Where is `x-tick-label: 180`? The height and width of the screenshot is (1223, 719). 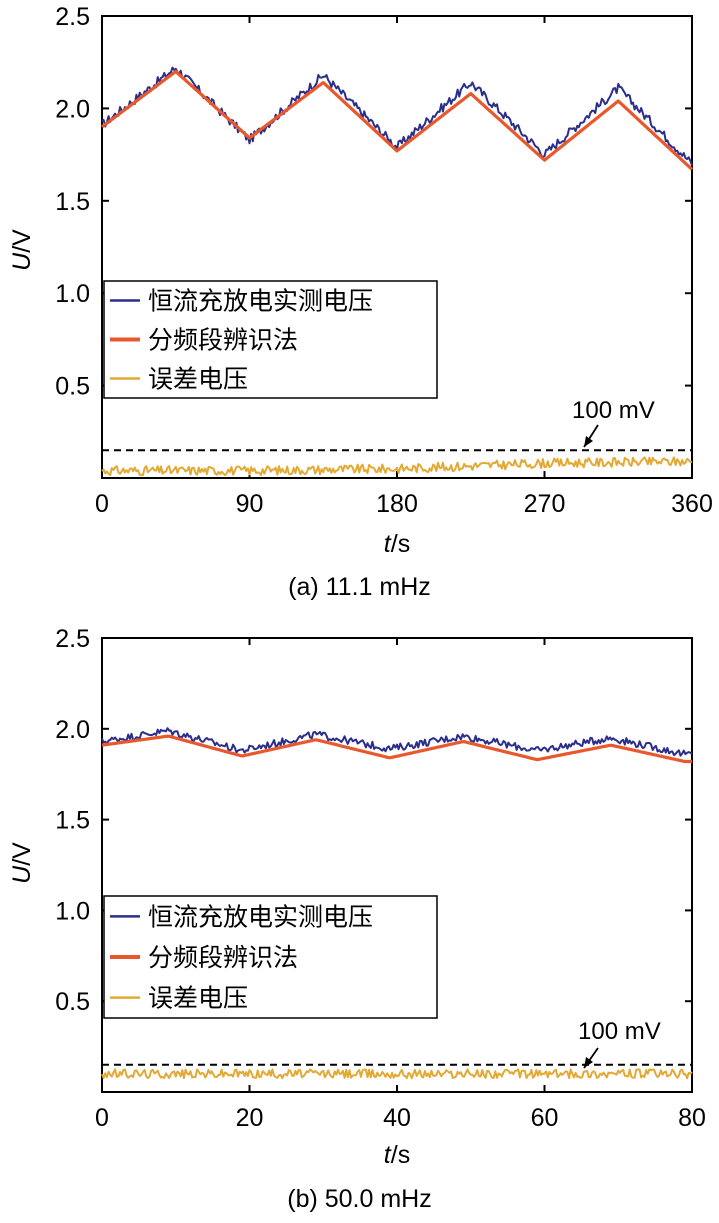 x-tick-label: 180 is located at coordinates (397, 504).